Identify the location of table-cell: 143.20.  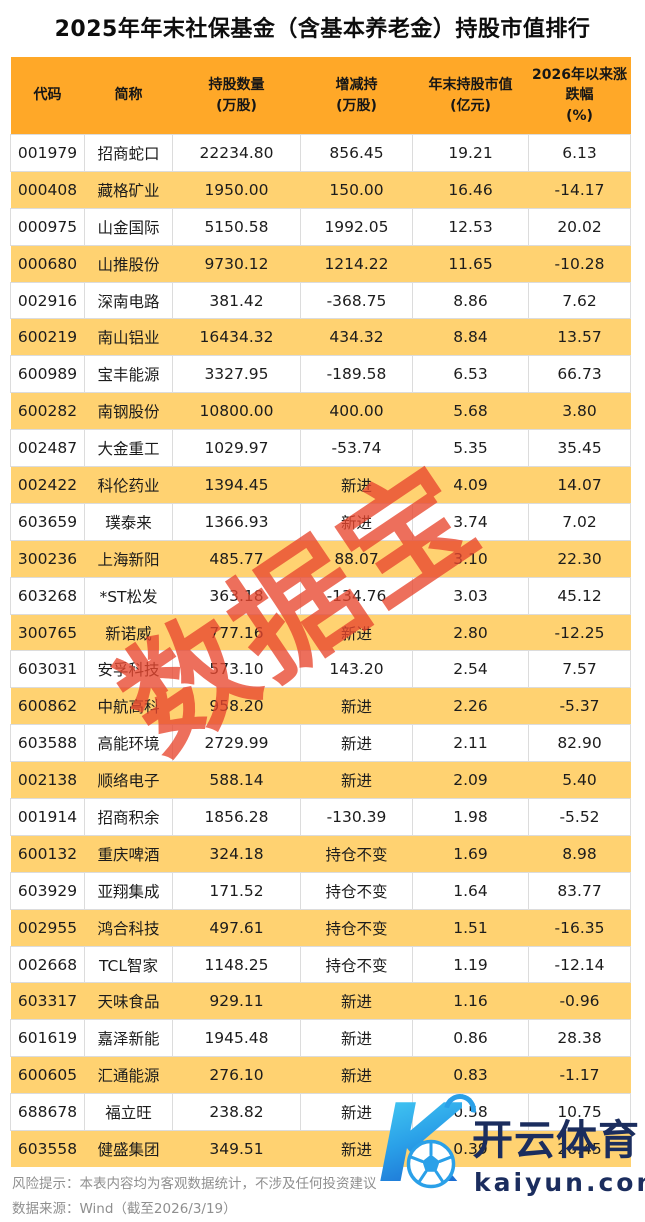
(356, 669).